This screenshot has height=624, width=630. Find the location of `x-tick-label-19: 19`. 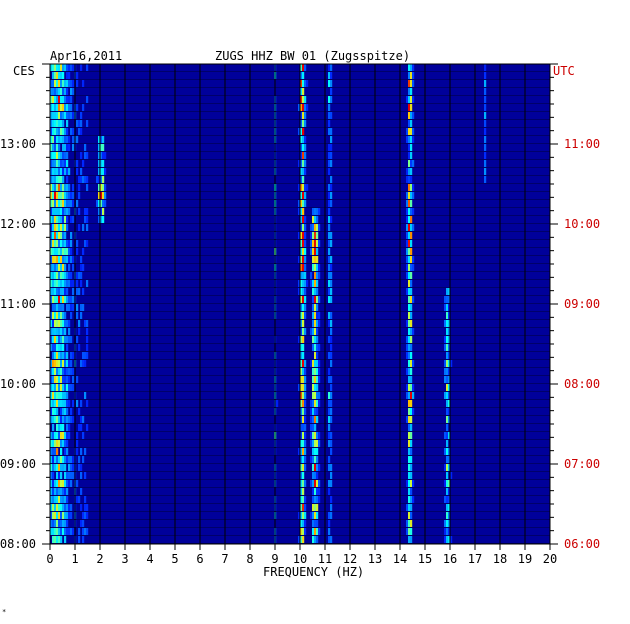

x-tick-label-19: 19 is located at coordinates (525, 559).